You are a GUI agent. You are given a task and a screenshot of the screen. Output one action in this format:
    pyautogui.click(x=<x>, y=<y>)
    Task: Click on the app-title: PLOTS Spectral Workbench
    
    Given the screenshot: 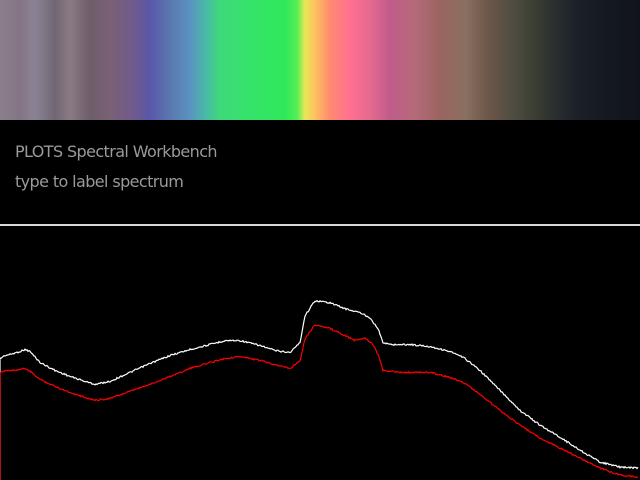 What is the action you would take?
    pyautogui.click(x=116, y=151)
    